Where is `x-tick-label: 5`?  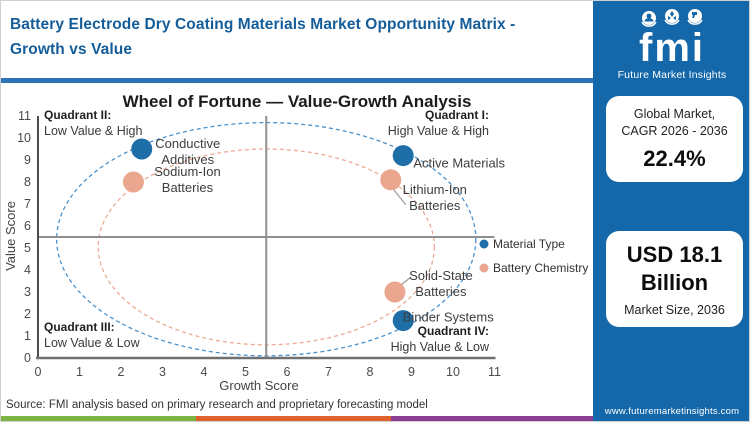 x-tick-label: 5 is located at coordinates (245, 372).